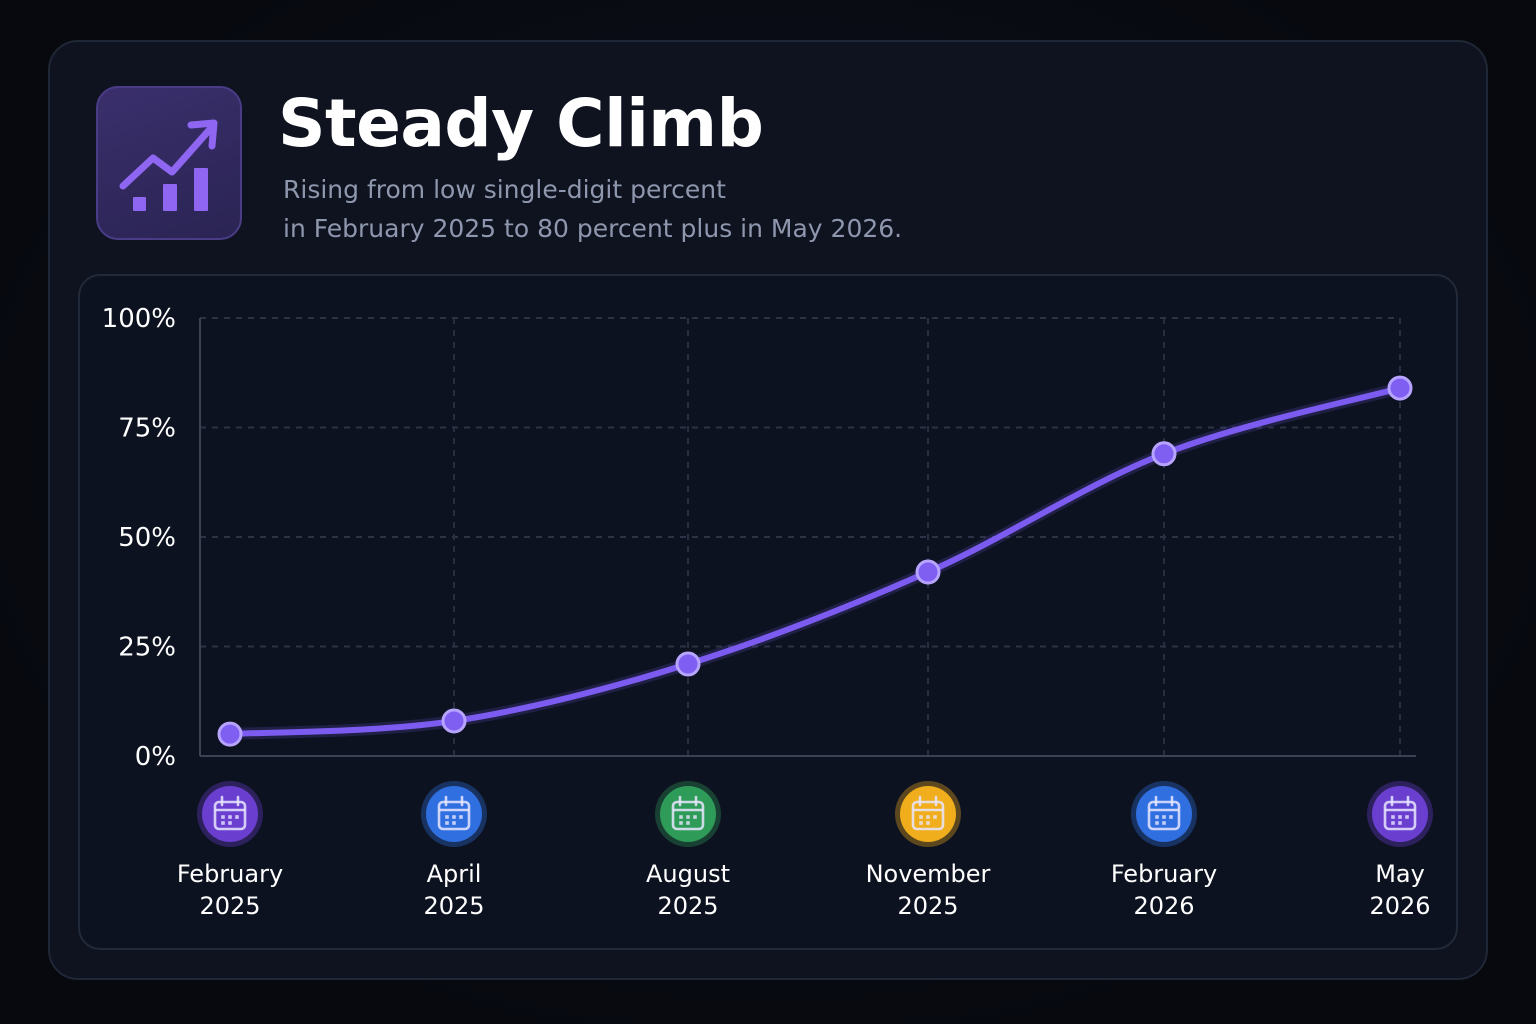  Describe the element at coordinates (454, 874) in the screenshot. I see `x-tick-label-month: April` at that location.